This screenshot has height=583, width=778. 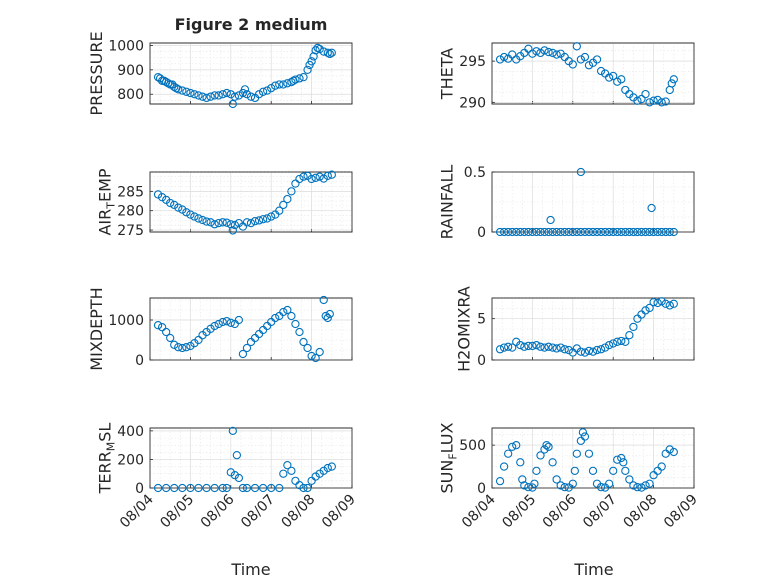 What do you see at coordinates (130, 95) in the screenshot?
I see `y-tick-label: 800` at bounding box center [130, 95].